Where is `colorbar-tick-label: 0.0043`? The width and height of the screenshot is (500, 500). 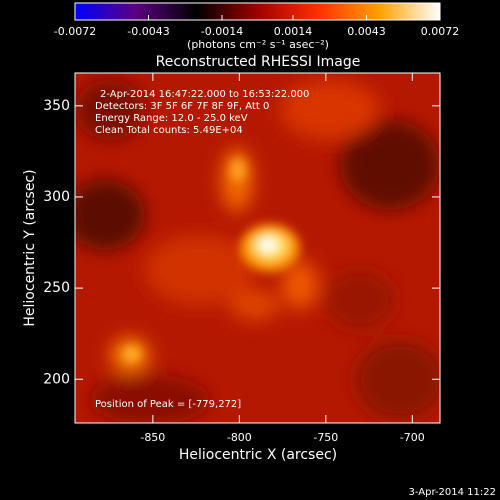
colorbar-tick-label: 0.0043 is located at coordinates (366, 31).